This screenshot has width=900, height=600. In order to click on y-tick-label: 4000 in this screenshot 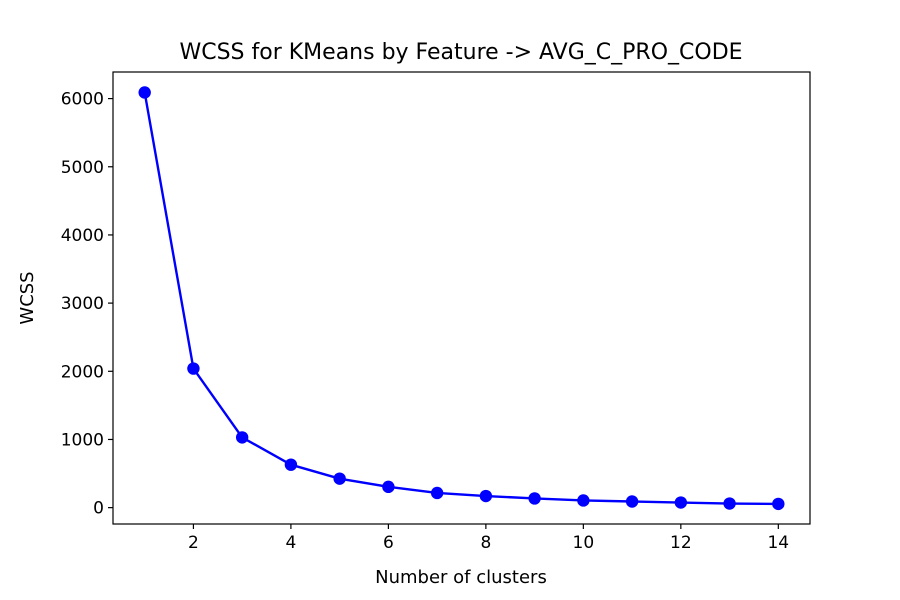, I will do `click(82, 236)`.